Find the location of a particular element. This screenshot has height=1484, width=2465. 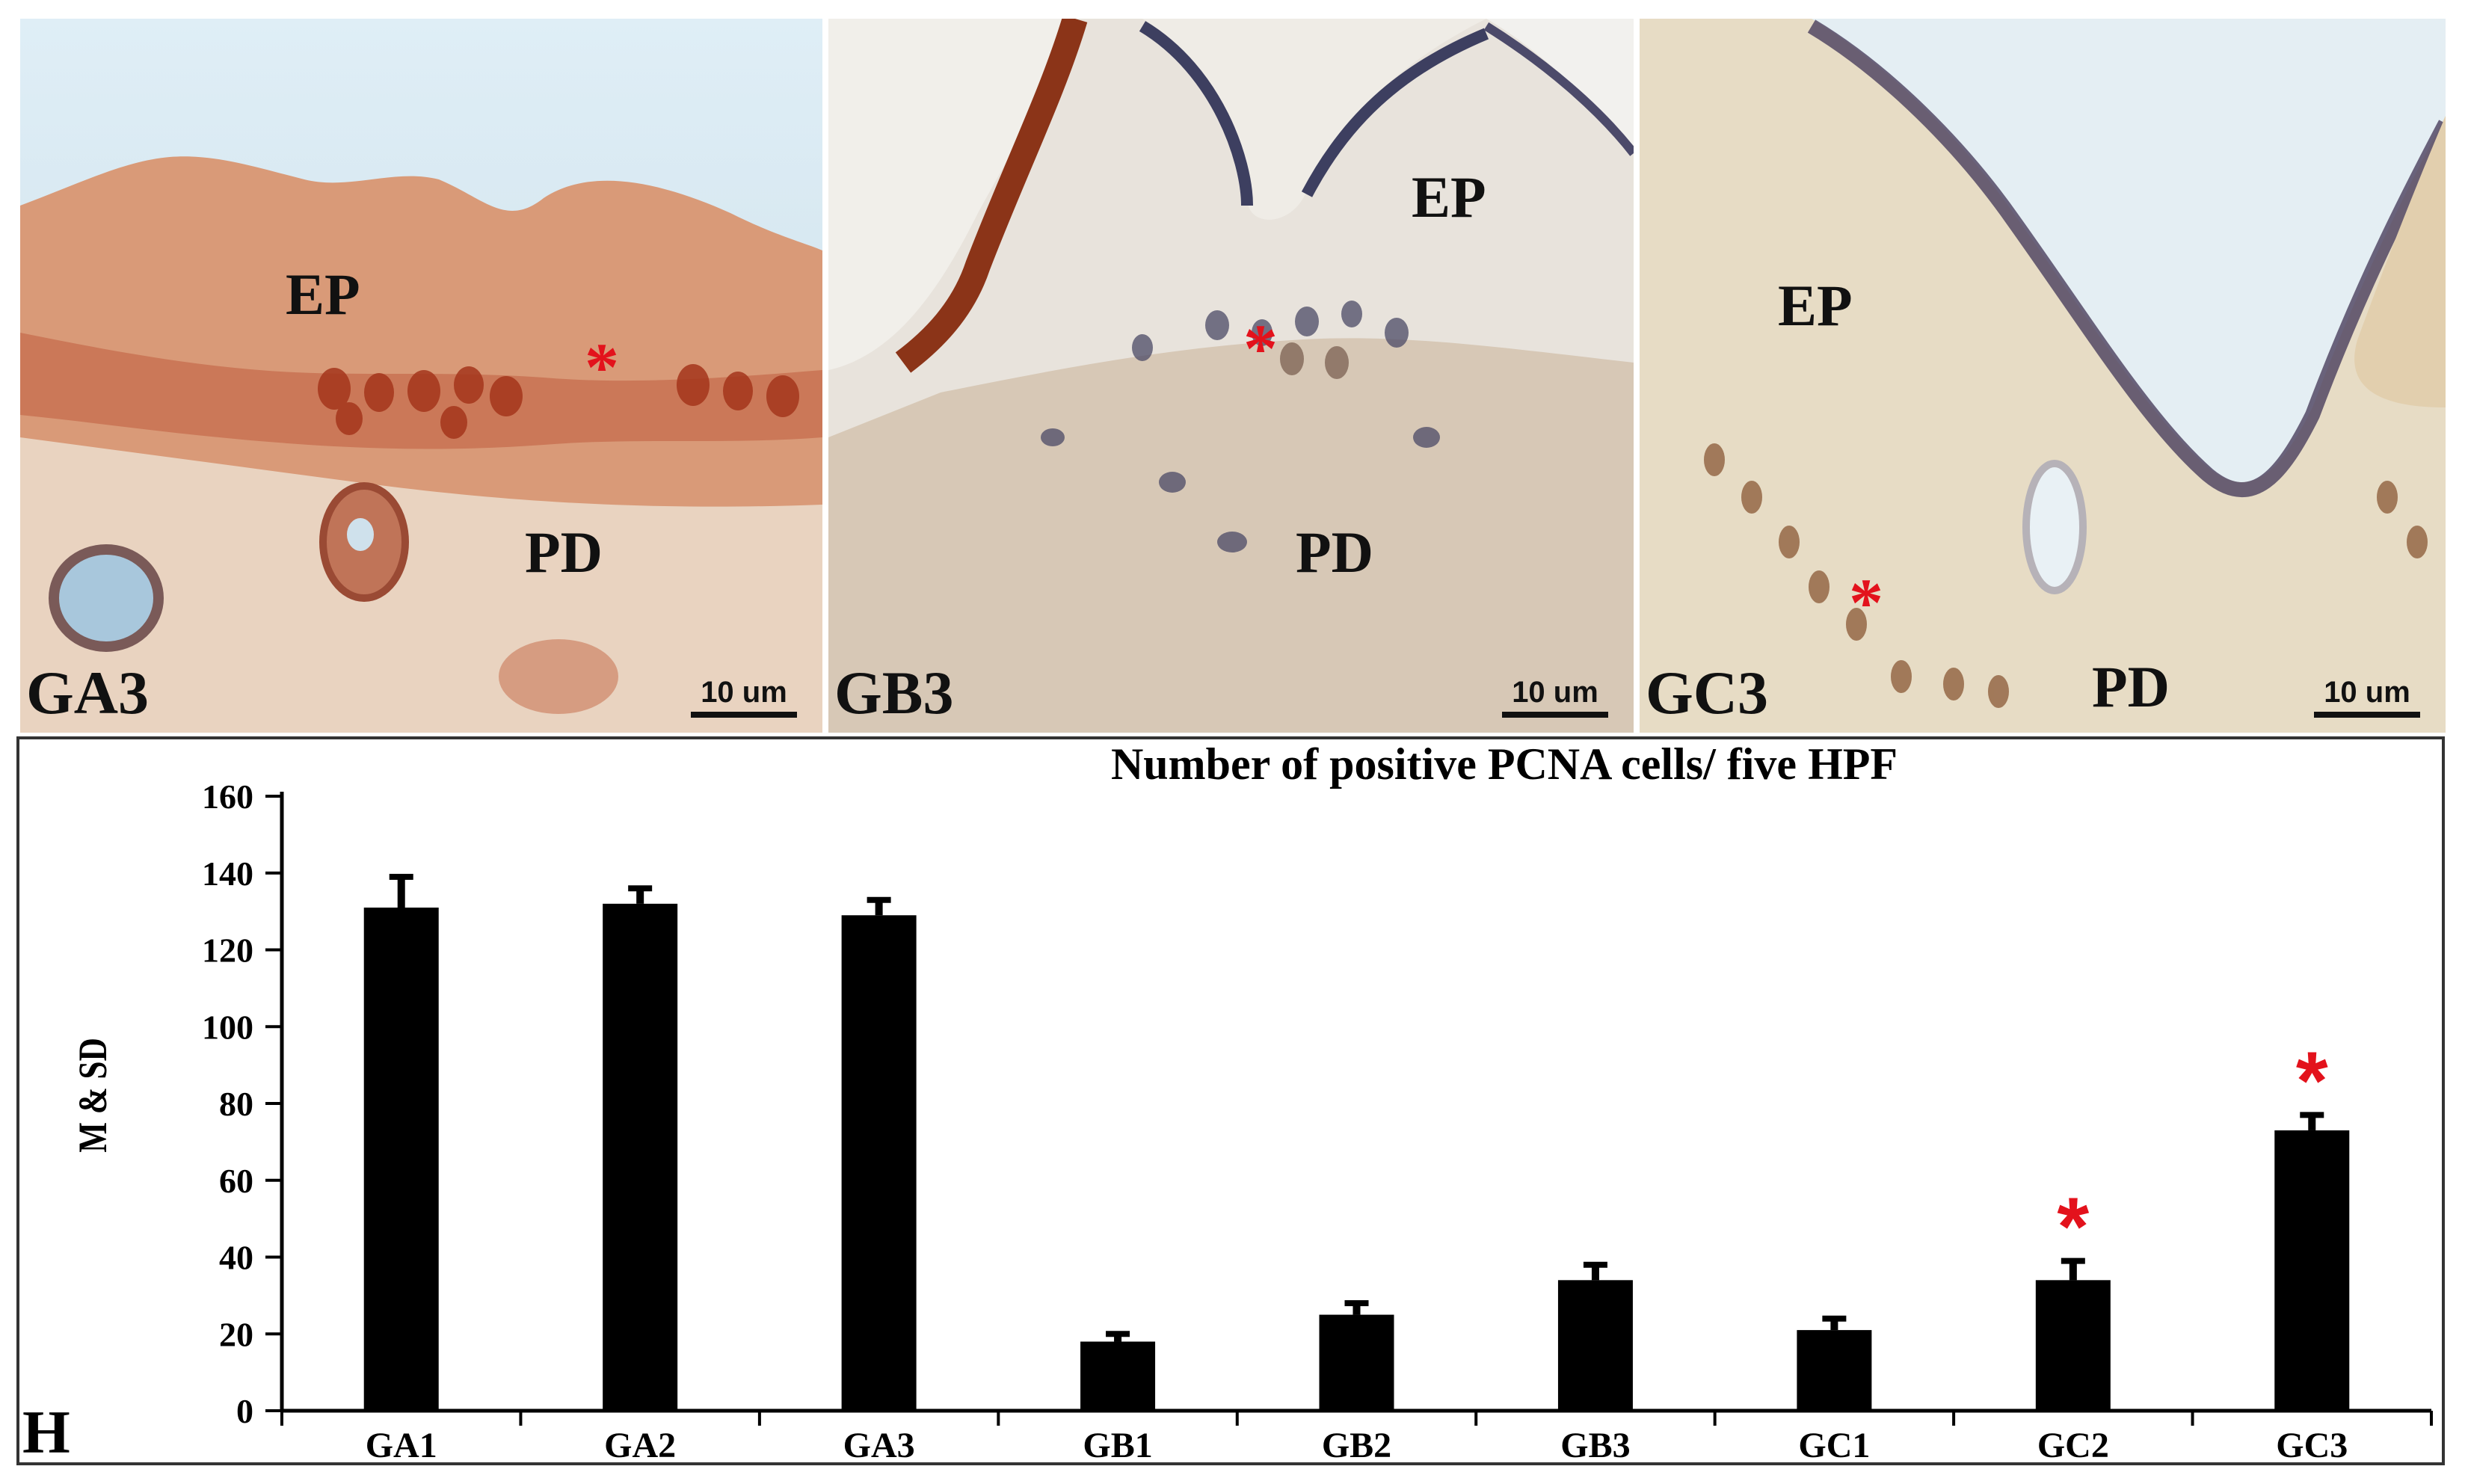

y-tick-label: 20 is located at coordinates (236, 1334).